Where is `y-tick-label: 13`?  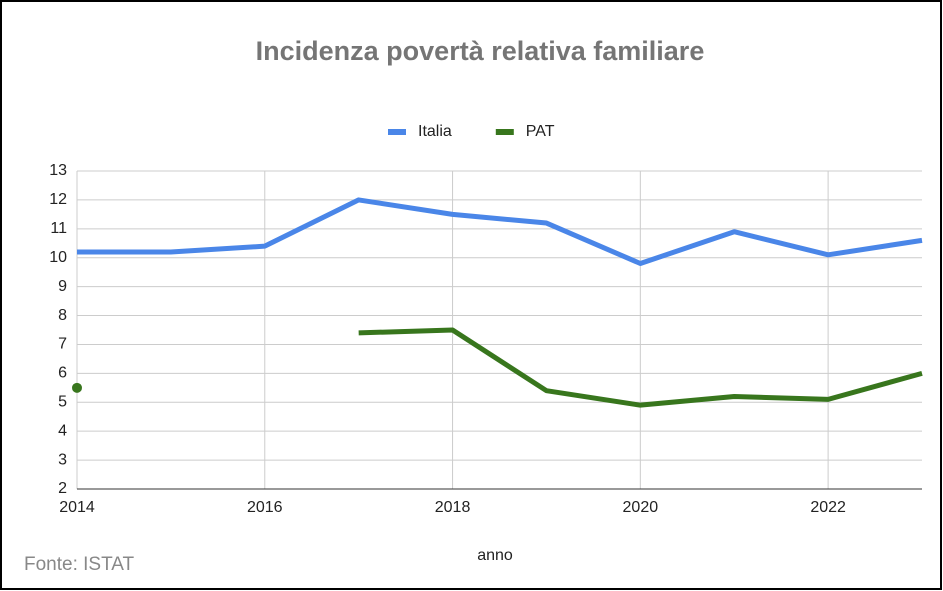
y-tick-label: 13 is located at coordinates (58, 170).